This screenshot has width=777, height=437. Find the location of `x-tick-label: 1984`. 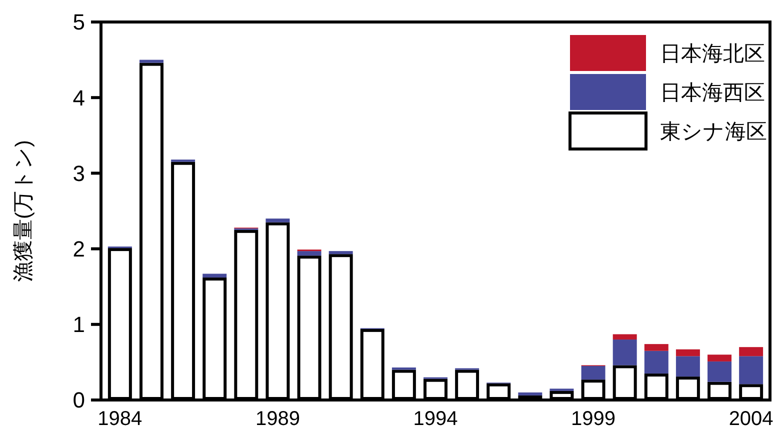

x-tick-label: 1984 is located at coordinates (120, 419).